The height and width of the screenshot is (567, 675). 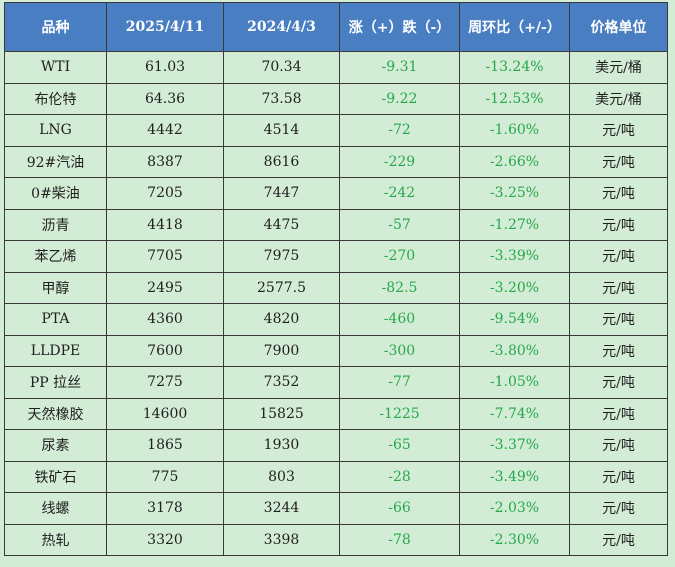 What do you see at coordinates (165, 67) in the screenshot?
I see `current-price-cell: 61.03` at bounding box center [165, 67].